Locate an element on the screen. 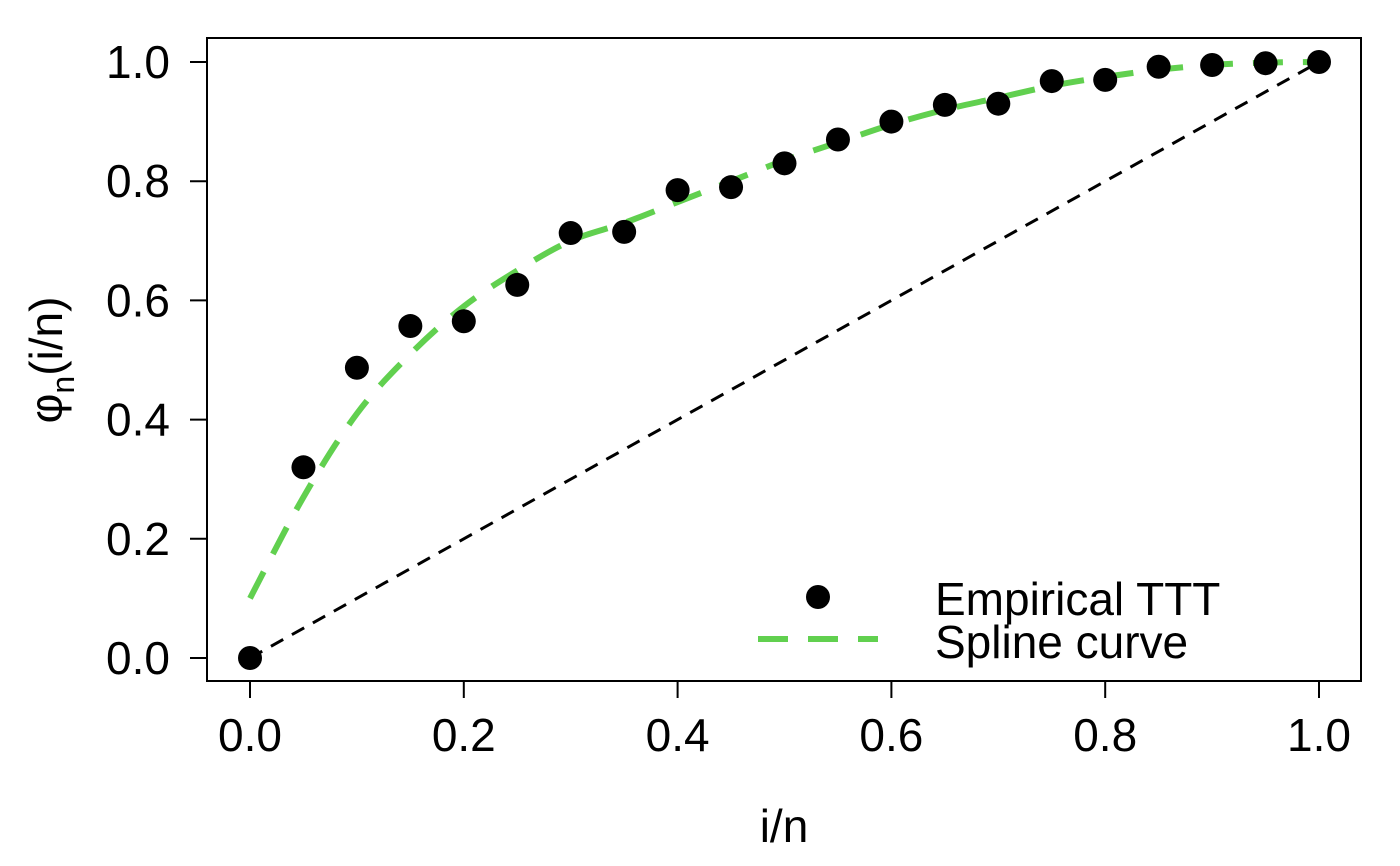  y-axis-title: φn(i/n) is located at coordinates (50, 360).